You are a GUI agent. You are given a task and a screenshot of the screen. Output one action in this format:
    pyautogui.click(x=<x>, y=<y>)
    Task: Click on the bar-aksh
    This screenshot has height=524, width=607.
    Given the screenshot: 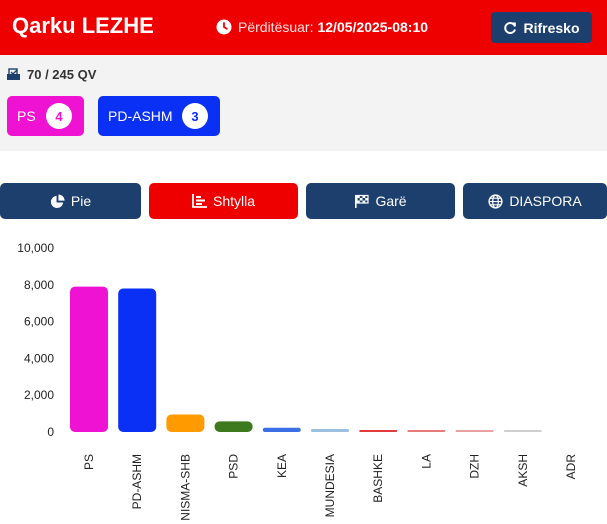 What is the action you would take?
    pyautogui.click(x=522, y=431)
    